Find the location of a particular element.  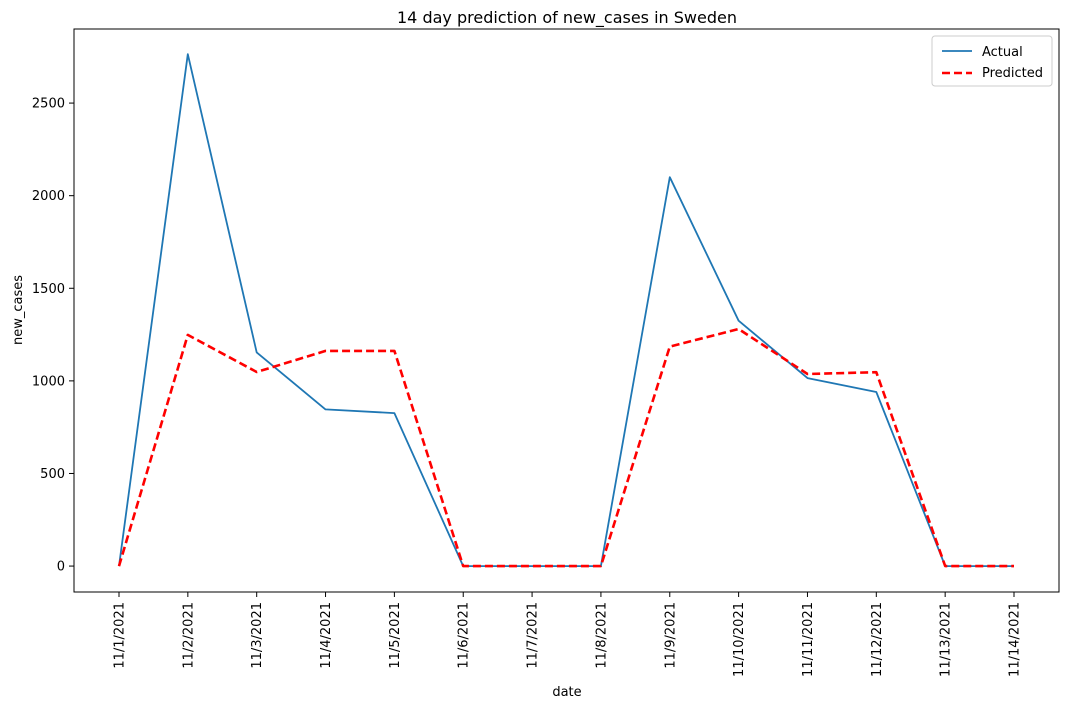

y-tick-label: 0 is located at coordinates (61, 567).